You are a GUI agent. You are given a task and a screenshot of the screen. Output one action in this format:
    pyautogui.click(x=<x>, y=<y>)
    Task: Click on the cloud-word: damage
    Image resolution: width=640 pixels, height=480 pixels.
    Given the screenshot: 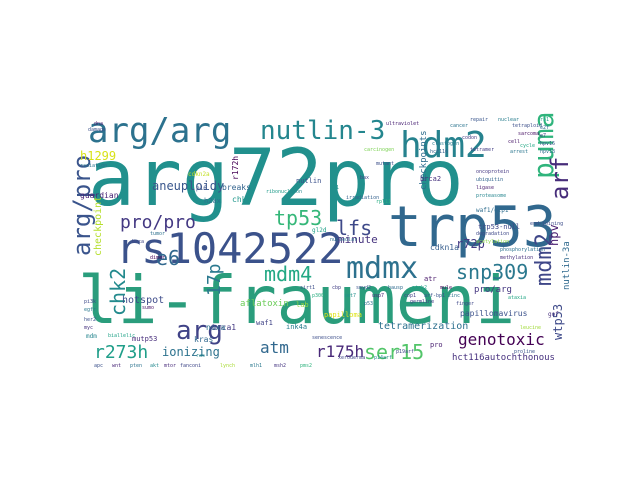 What is the action you would take?
    pyautogui.click(x=97, y=130)
    